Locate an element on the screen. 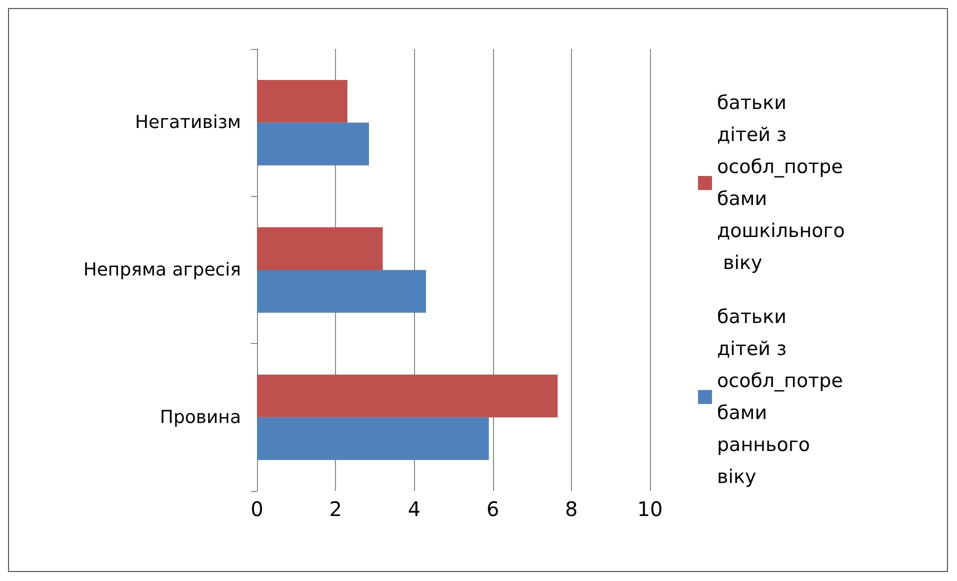 The width and height of the screenshot is (957, 581). x-tick-label: 0 is located at coordinates (257, 509).